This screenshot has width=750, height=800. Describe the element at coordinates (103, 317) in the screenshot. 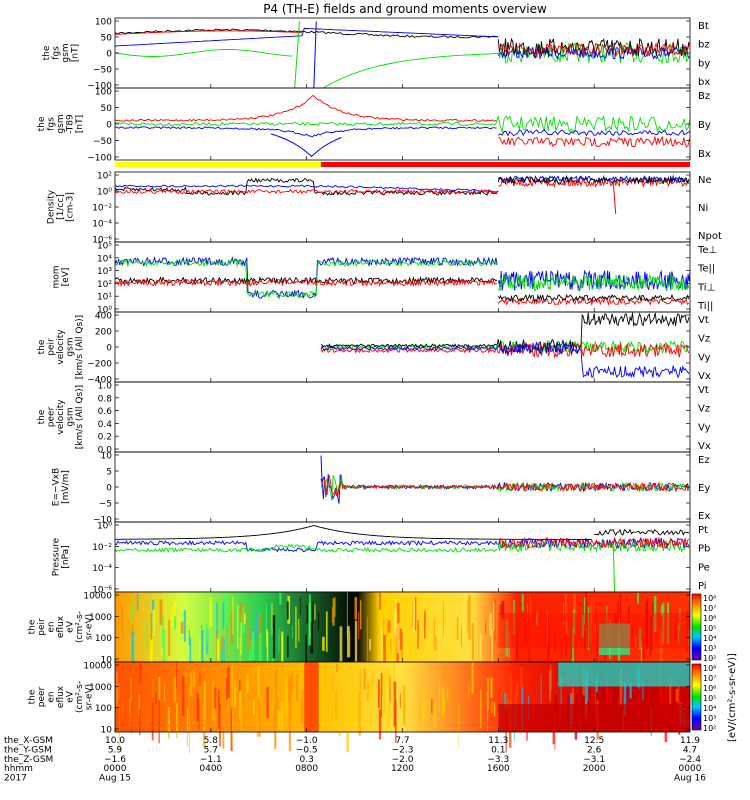

I see `y-tick-label: 400` at that location.